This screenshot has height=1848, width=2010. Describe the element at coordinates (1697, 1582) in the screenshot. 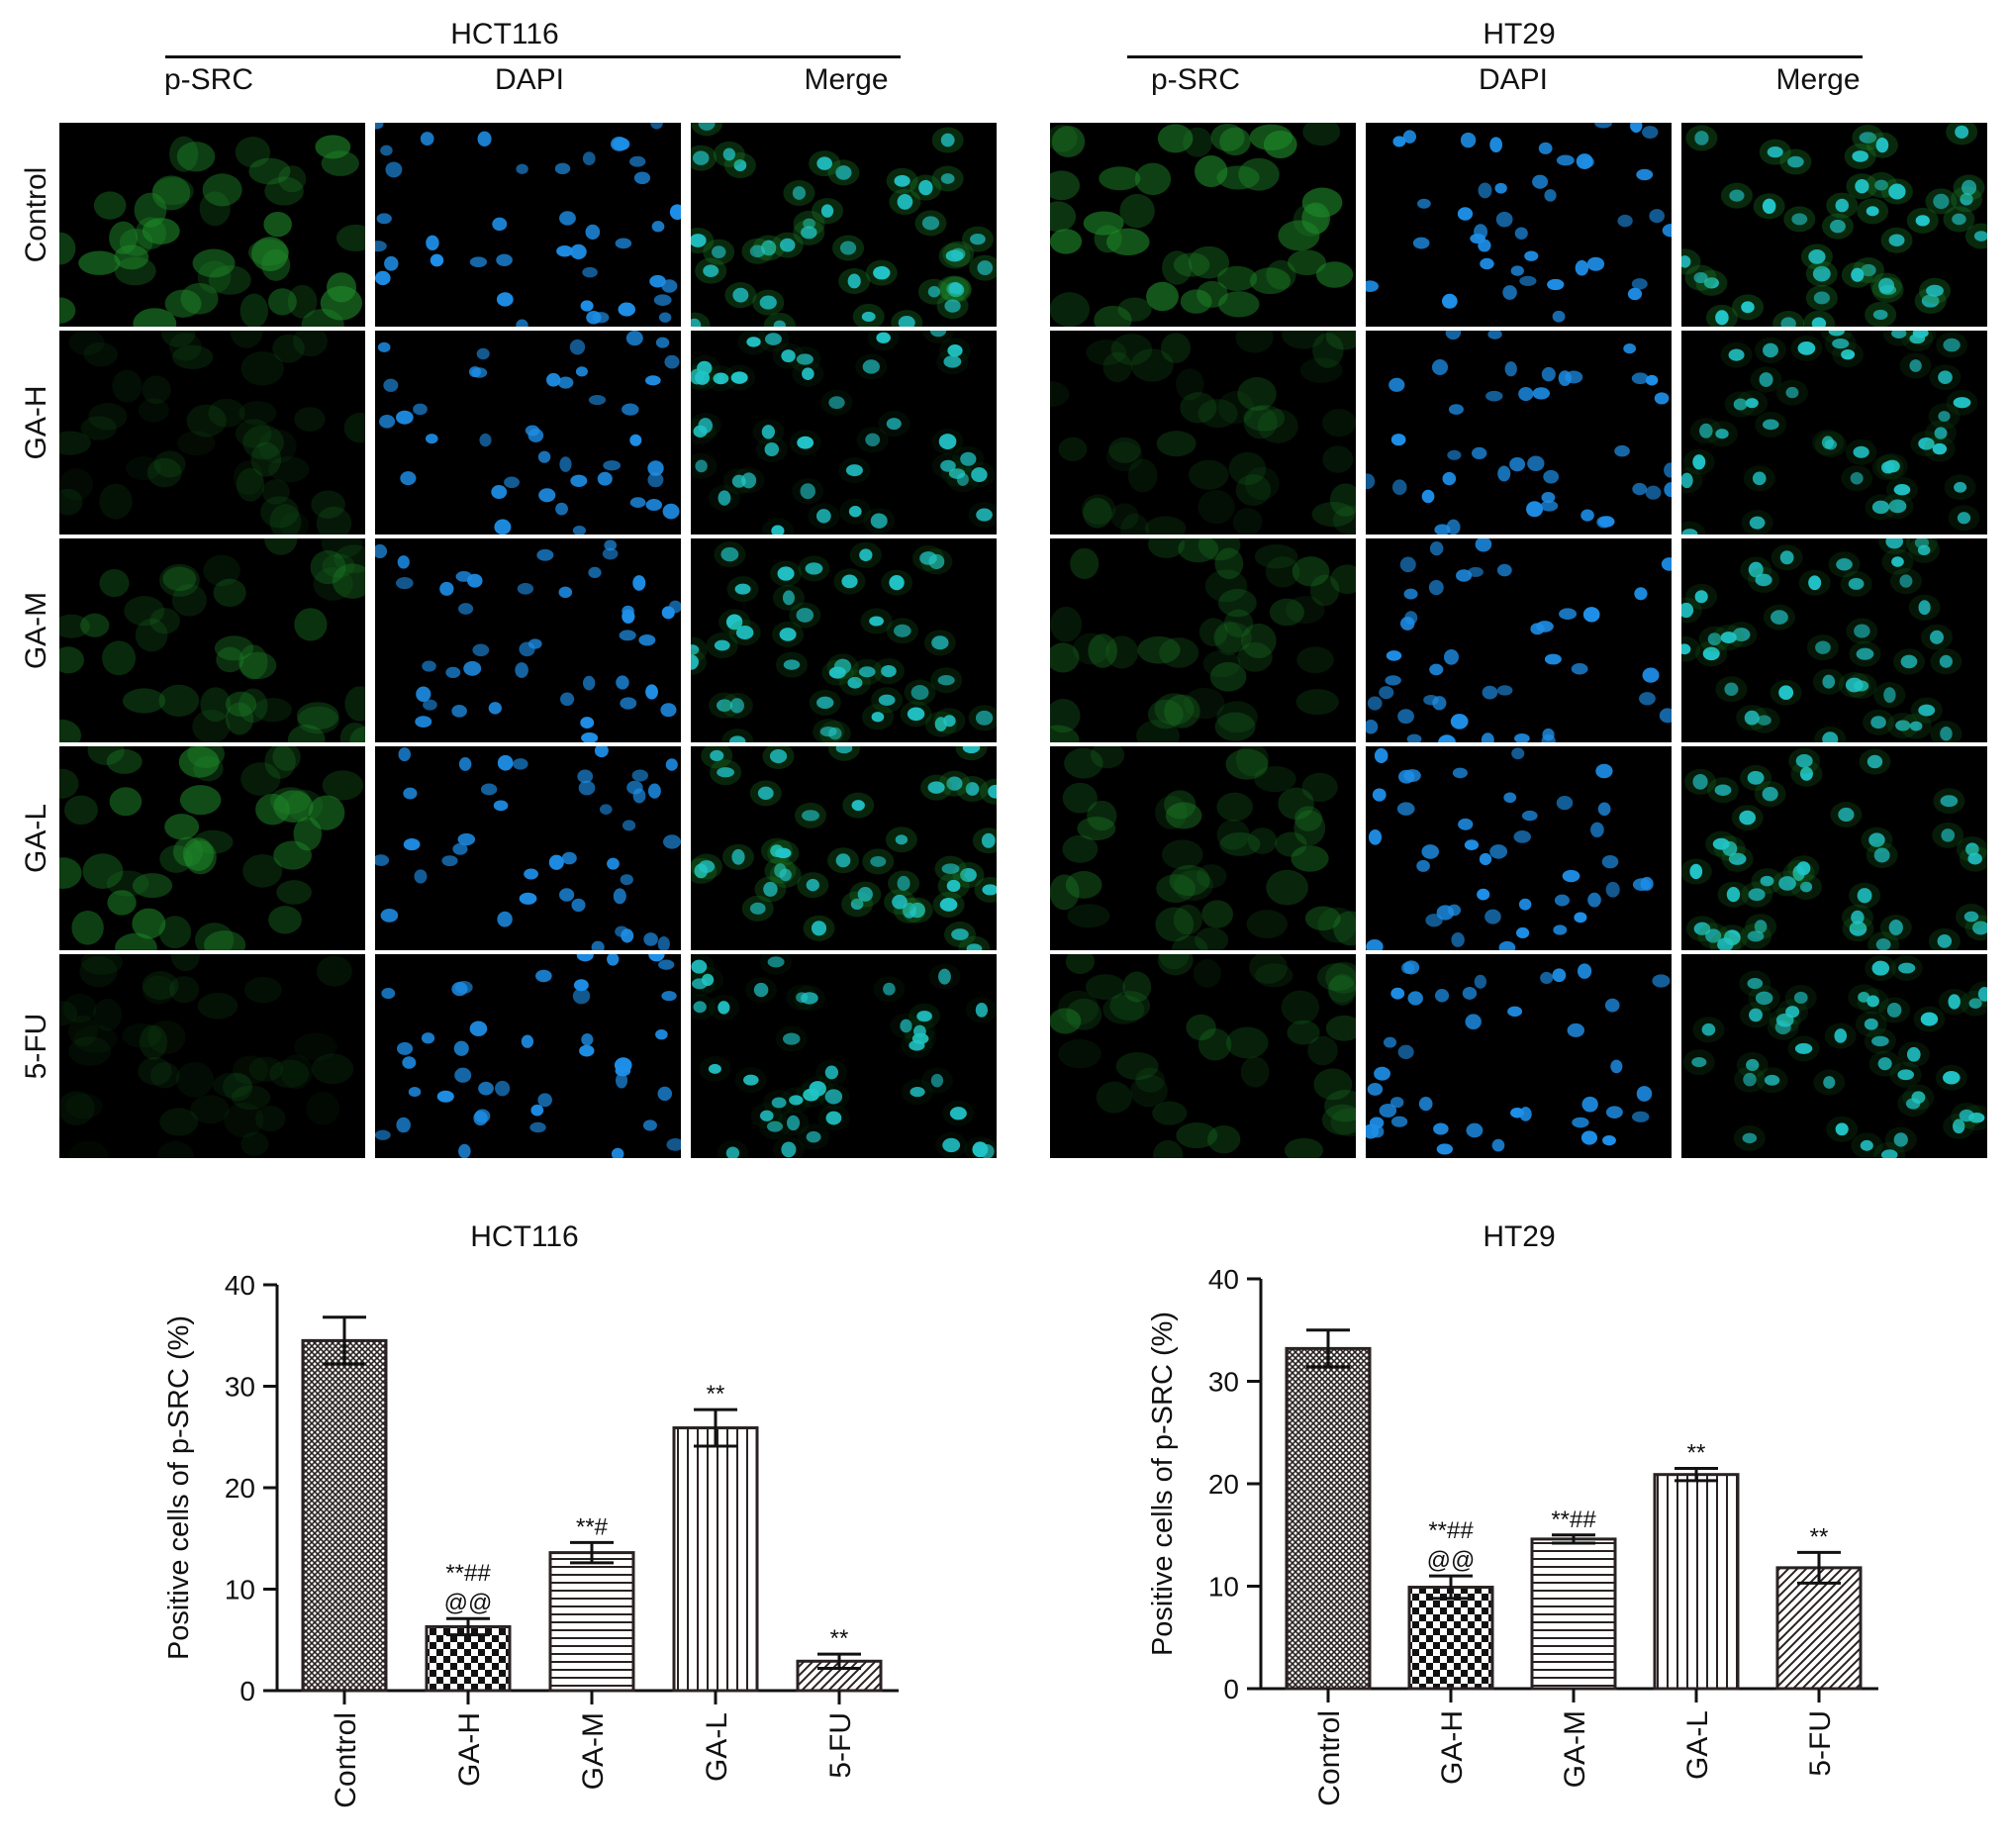

I see `bar-ga-l` at that location.